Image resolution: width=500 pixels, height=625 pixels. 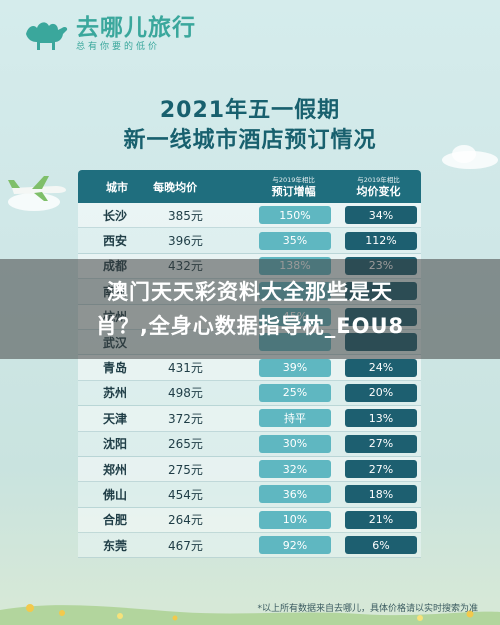 I want to click on cell-booking: 92%, so click(x=295, y=545).